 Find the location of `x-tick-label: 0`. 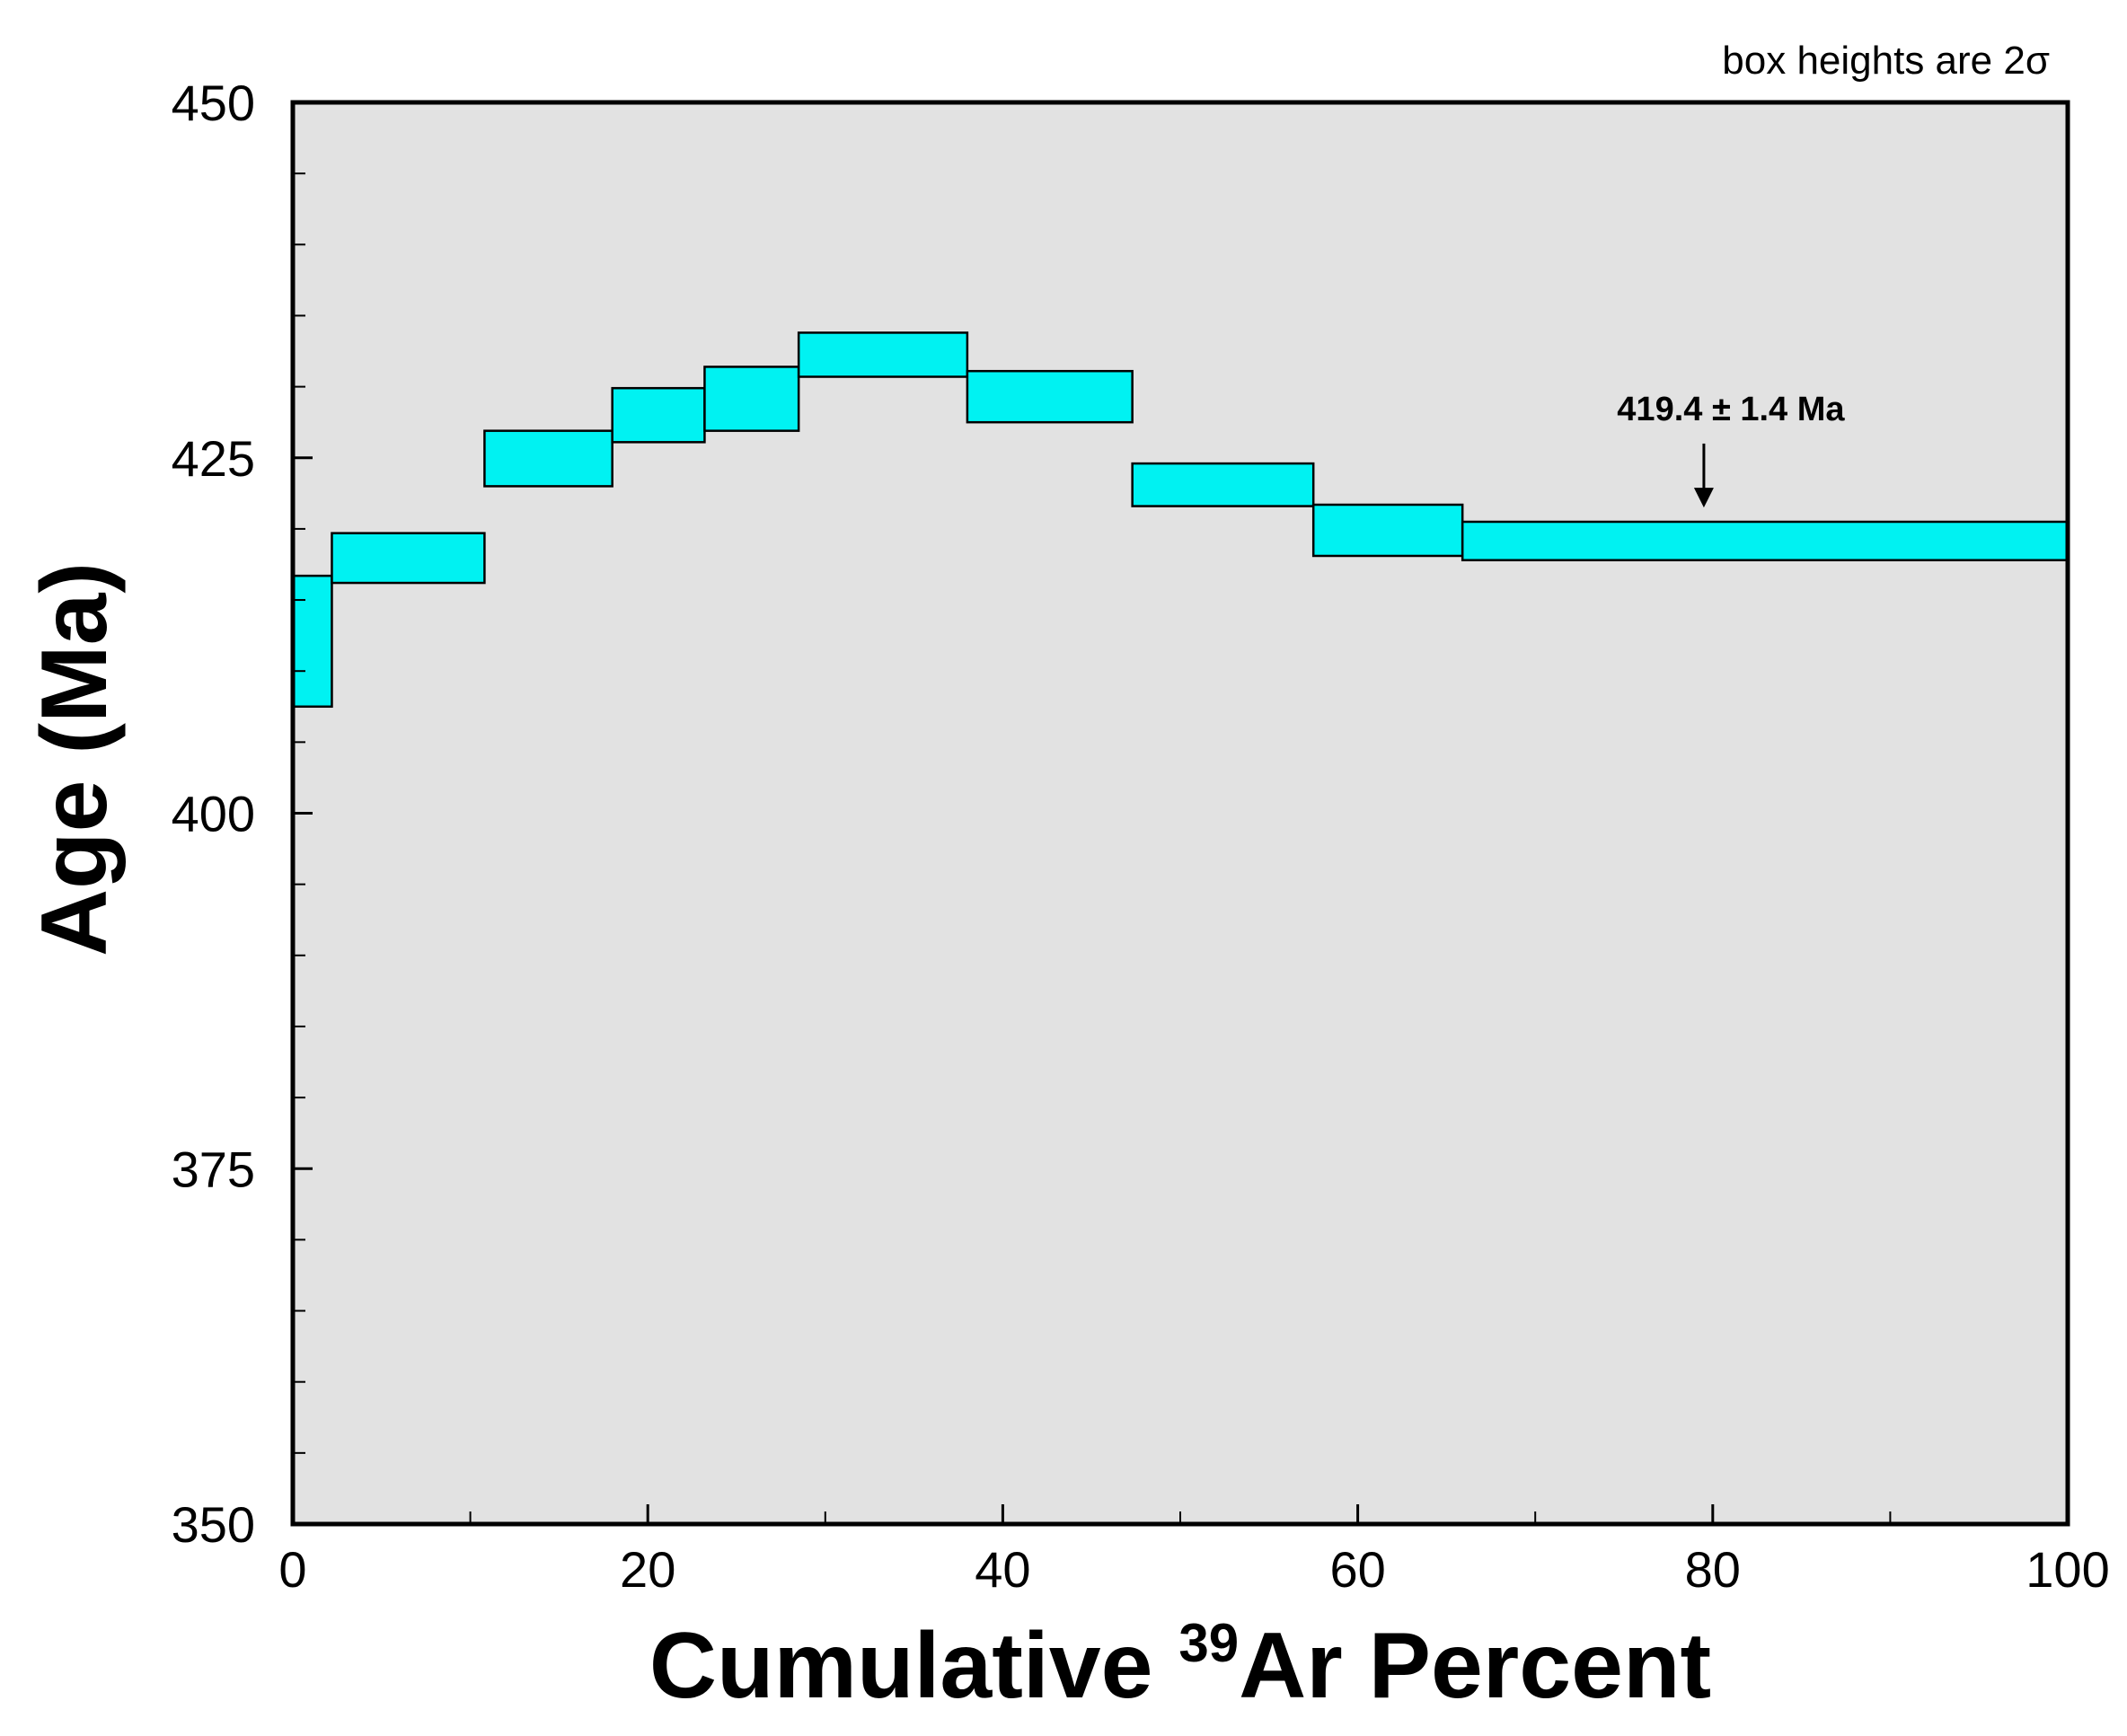

x-tick-label: 0 is located at coordinates (292, 1570).